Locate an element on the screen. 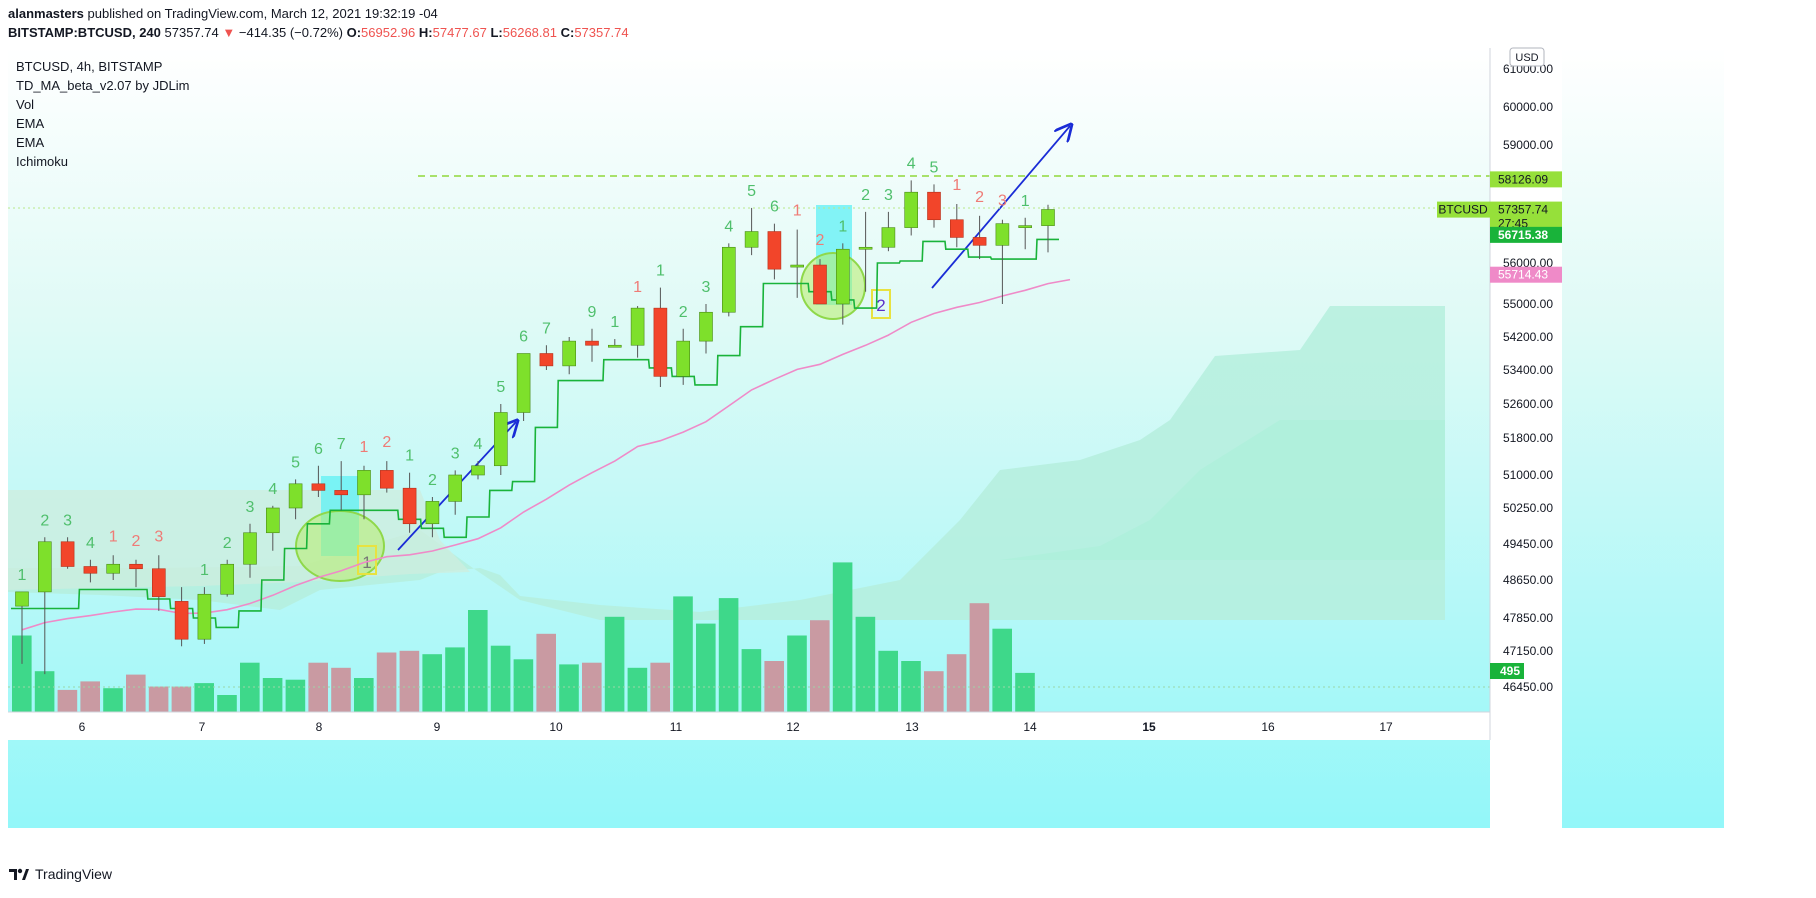 This screenshot has width=1816, height=898. y-tick-label: 51800.00 is located at coordinates (1528, 438).